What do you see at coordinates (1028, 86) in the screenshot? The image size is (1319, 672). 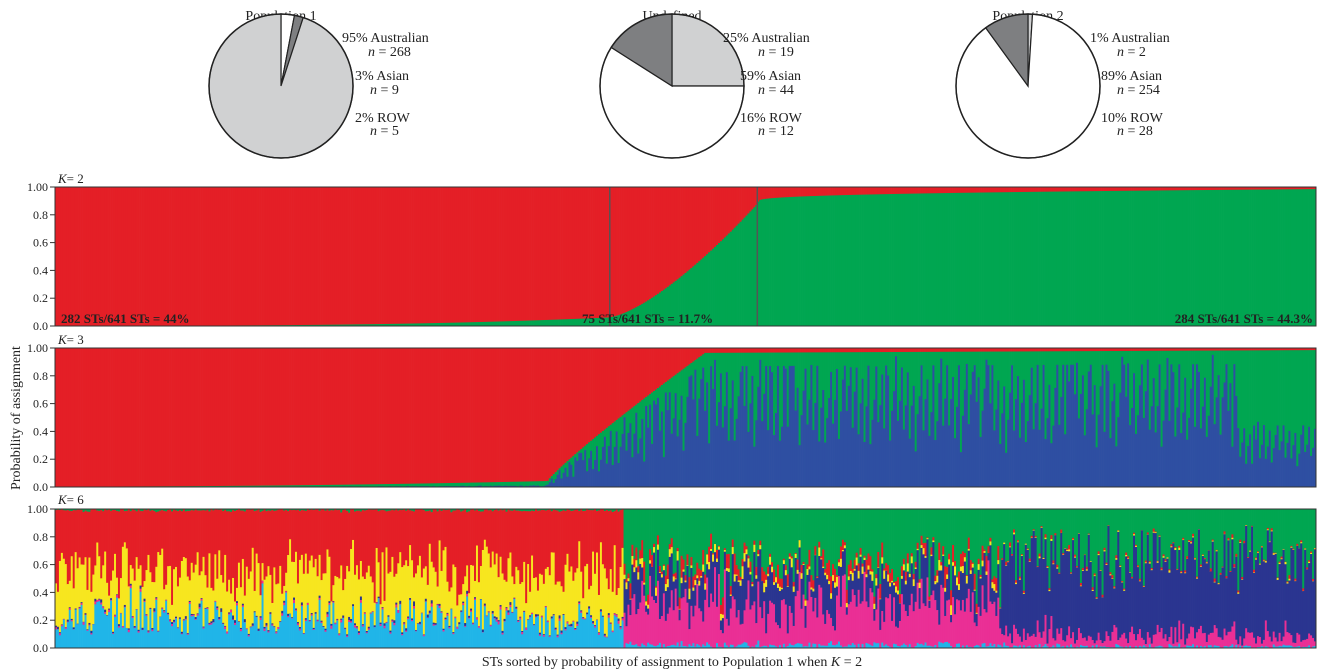 I see `pie-slices` at bounding box center [1028, 86].